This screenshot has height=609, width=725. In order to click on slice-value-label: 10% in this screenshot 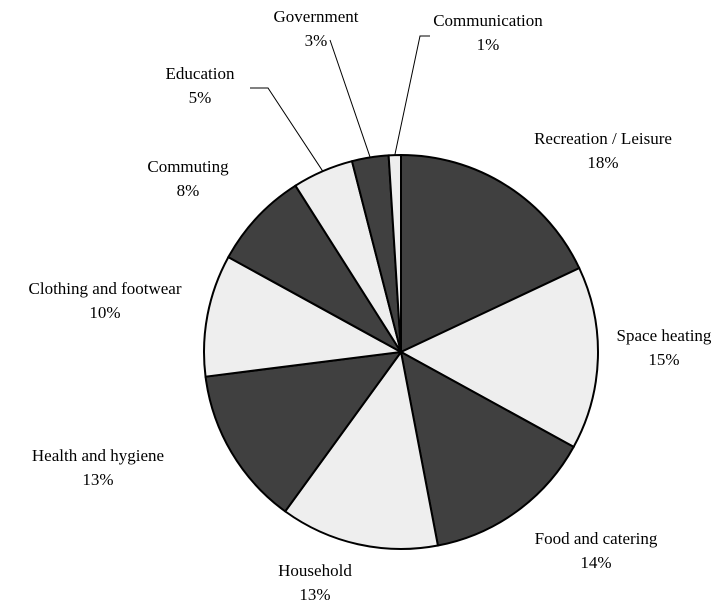, I will do `click(104, 312)`.